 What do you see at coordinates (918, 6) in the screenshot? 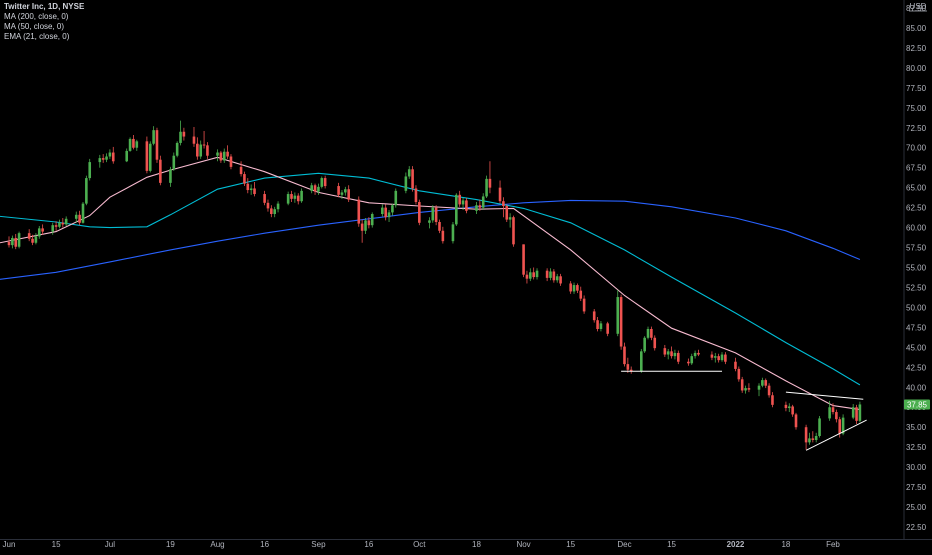
I see `currency-label: USD` at bounding box center [918, 6].